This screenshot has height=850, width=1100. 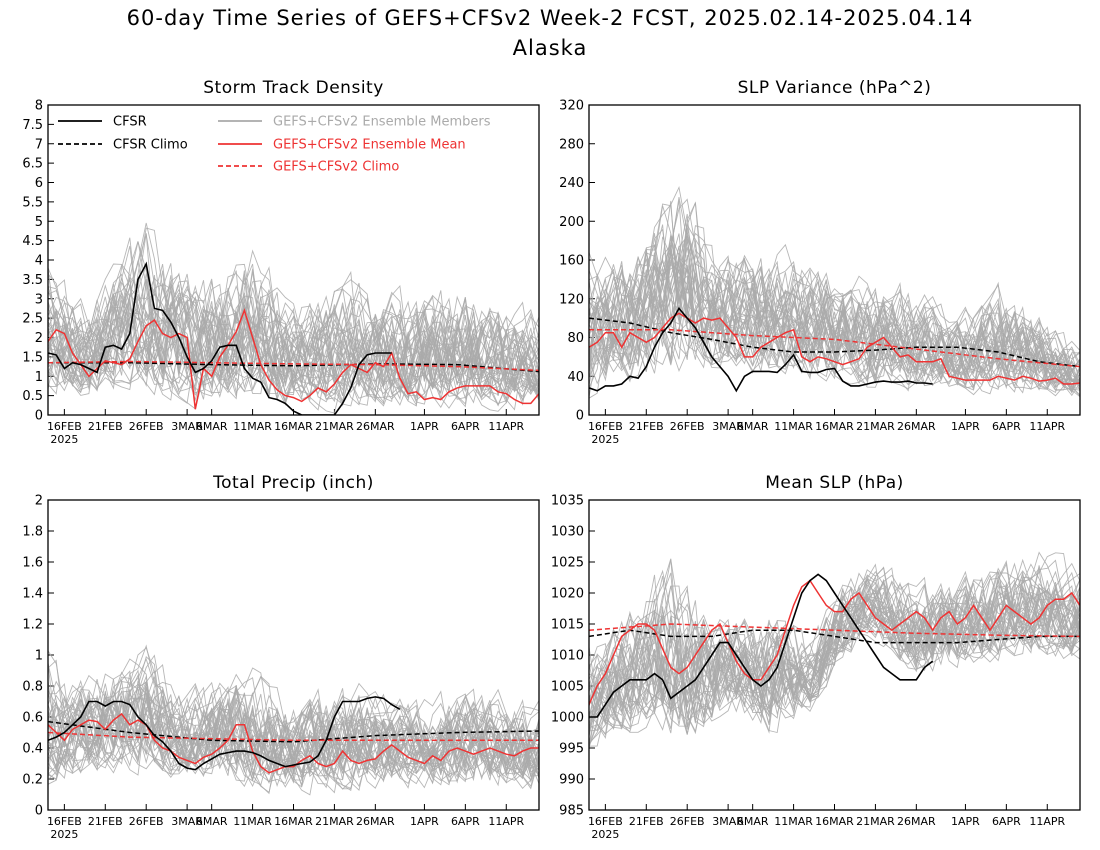 What do you see at coordinates (567, 594) in the screenshot?
I see `y-tick-label: 1020` at bounding box center [567, 594].